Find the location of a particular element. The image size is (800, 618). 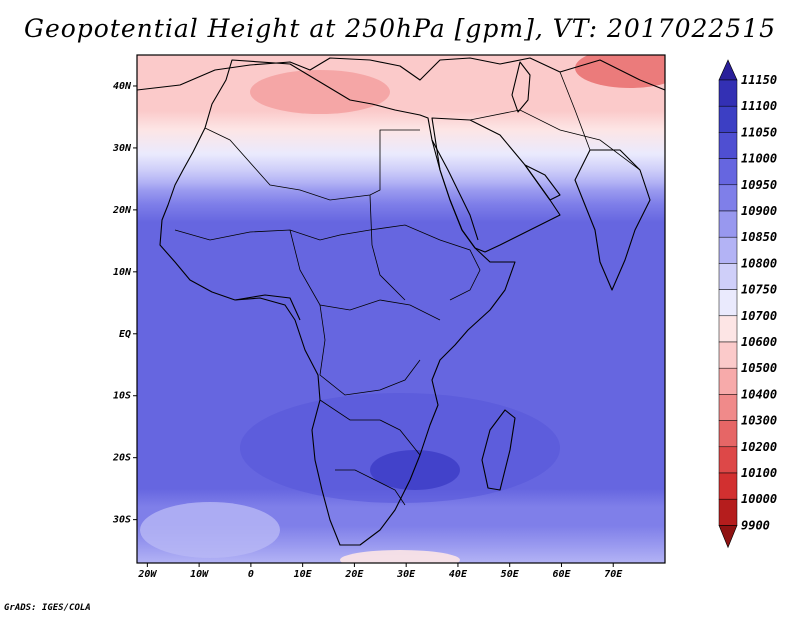

colorbar-label: 10200 is located at coordinates (759, 447).